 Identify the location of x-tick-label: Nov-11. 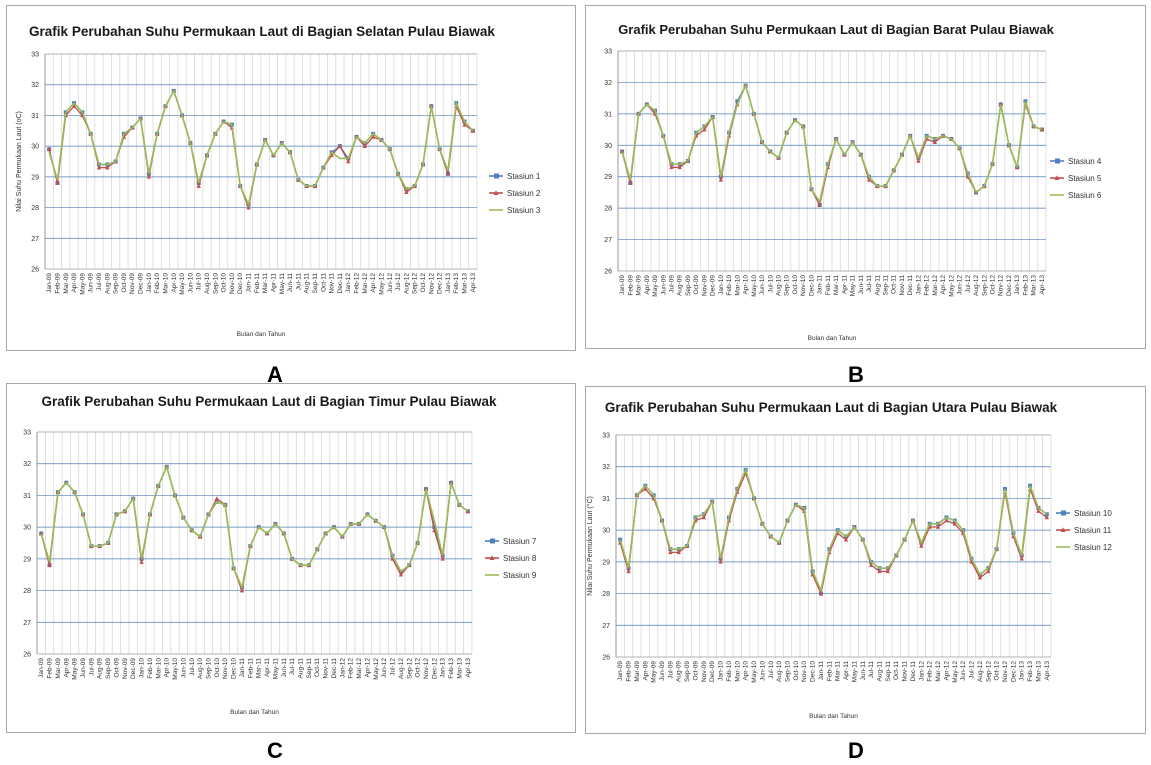
(332, 283).